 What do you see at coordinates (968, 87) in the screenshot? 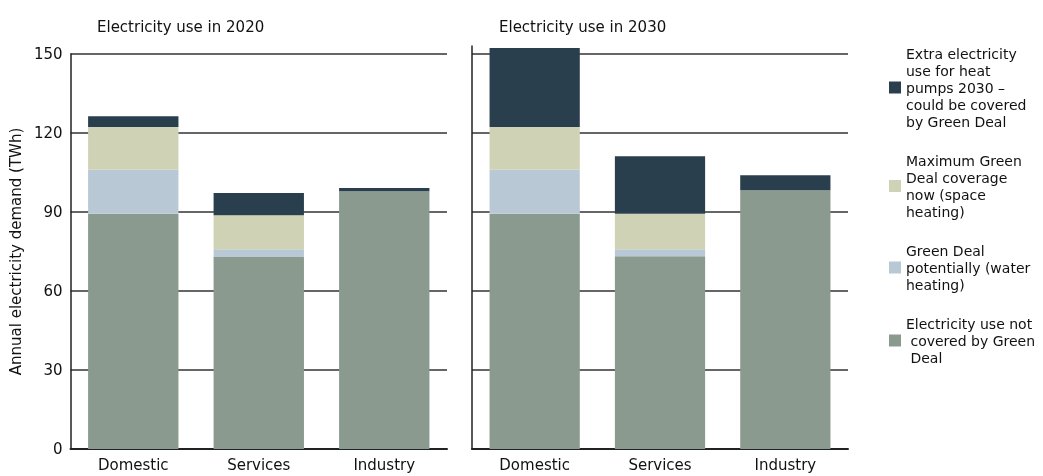
I see `legend-label: Extra electricity use for heat pumps 2030 – could be covered by Green Deal` at bounding box center [968, 87].